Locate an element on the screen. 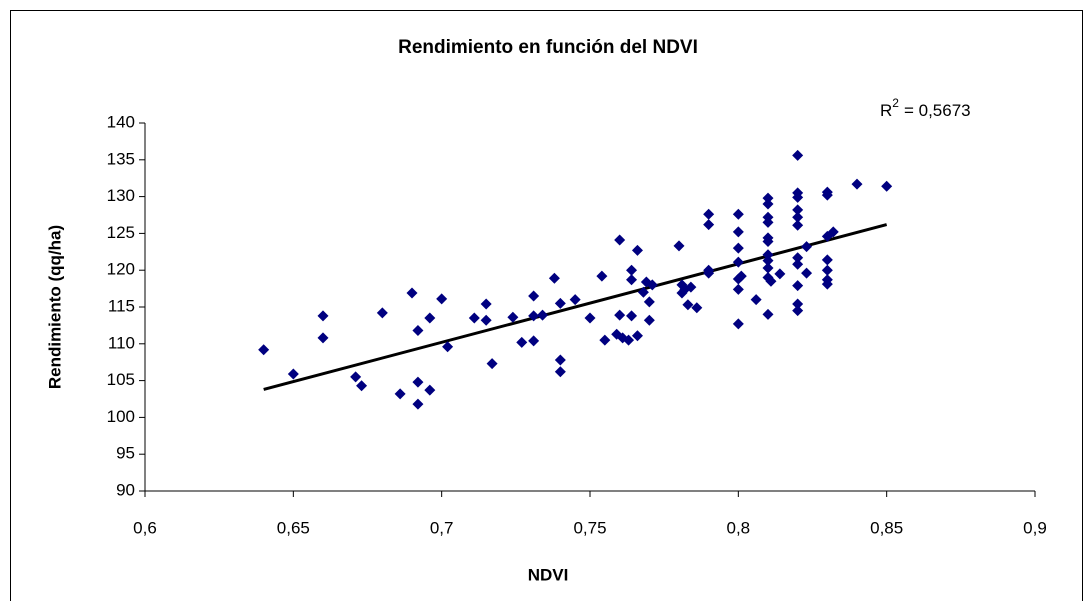  x-tick-label: 0,7 is located at coordinates (442, 527).